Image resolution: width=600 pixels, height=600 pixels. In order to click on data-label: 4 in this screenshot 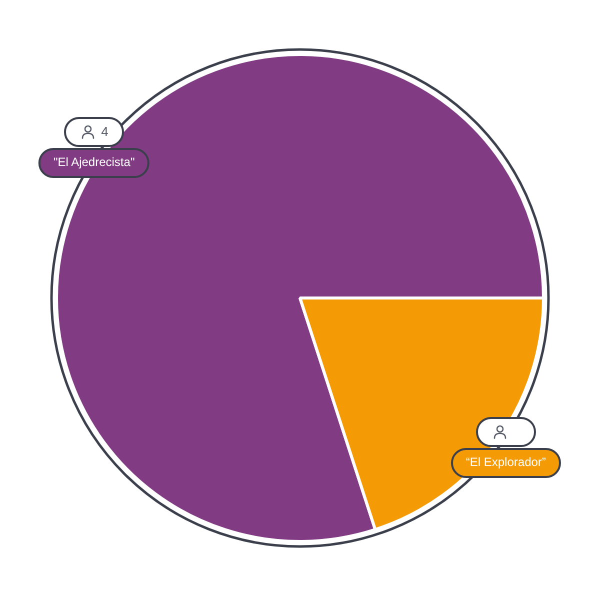, I will do `click(104, 132)`.